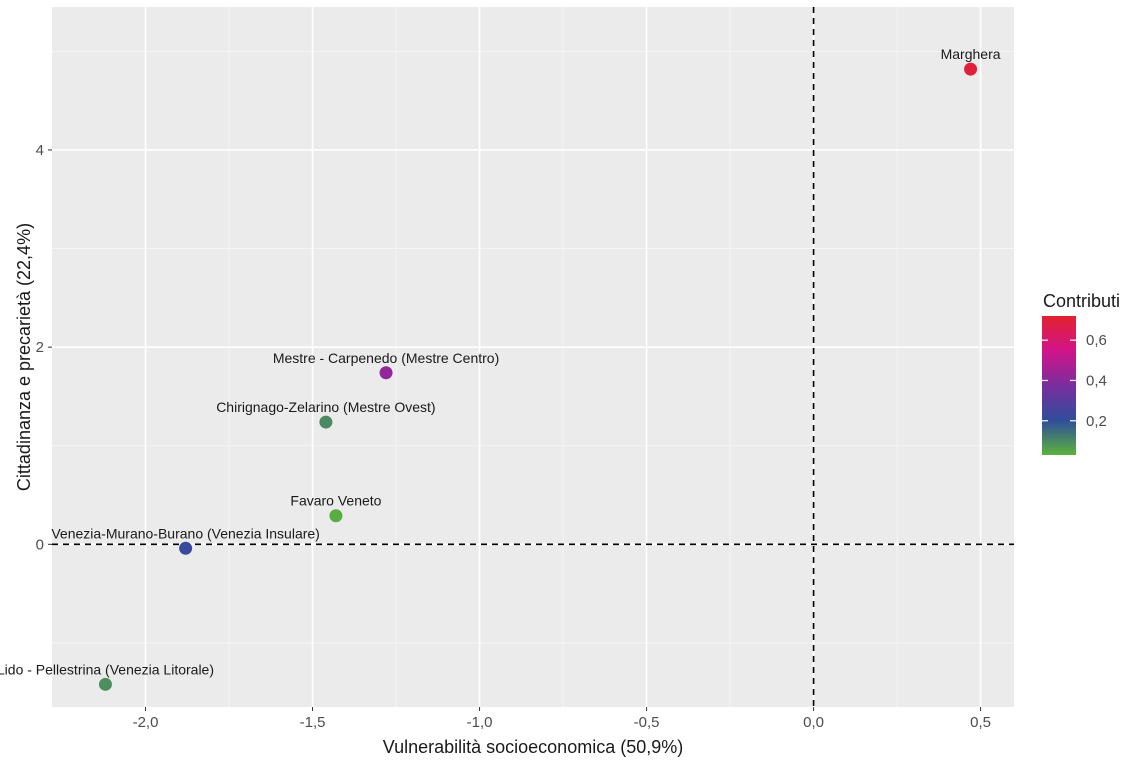 This screenshot has width=1134, height=762. Describe the element at coordinates (335, 501) in the screenshot. I see `point-label: Favaro Veneto` at that location.